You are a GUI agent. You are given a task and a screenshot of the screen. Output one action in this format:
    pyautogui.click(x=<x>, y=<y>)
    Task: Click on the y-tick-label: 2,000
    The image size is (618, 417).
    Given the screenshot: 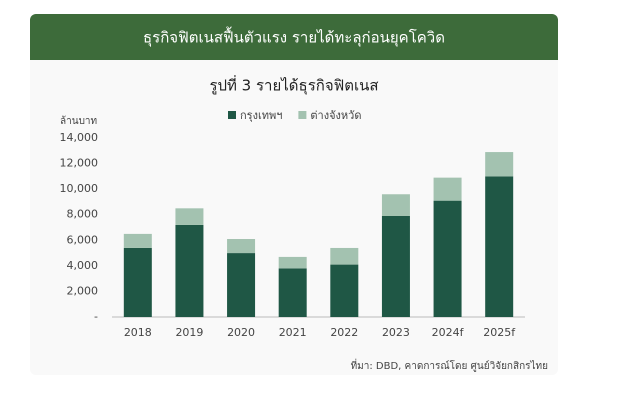 What is the action you would take?
    pyautogui.click(x=83, y=290)
    